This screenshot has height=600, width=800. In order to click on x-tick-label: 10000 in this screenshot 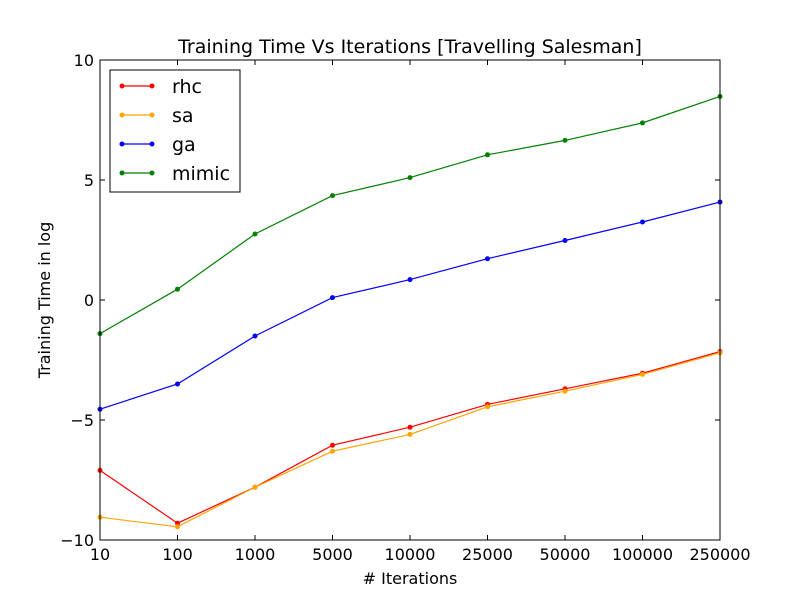, I will do `click(410, 554)`.